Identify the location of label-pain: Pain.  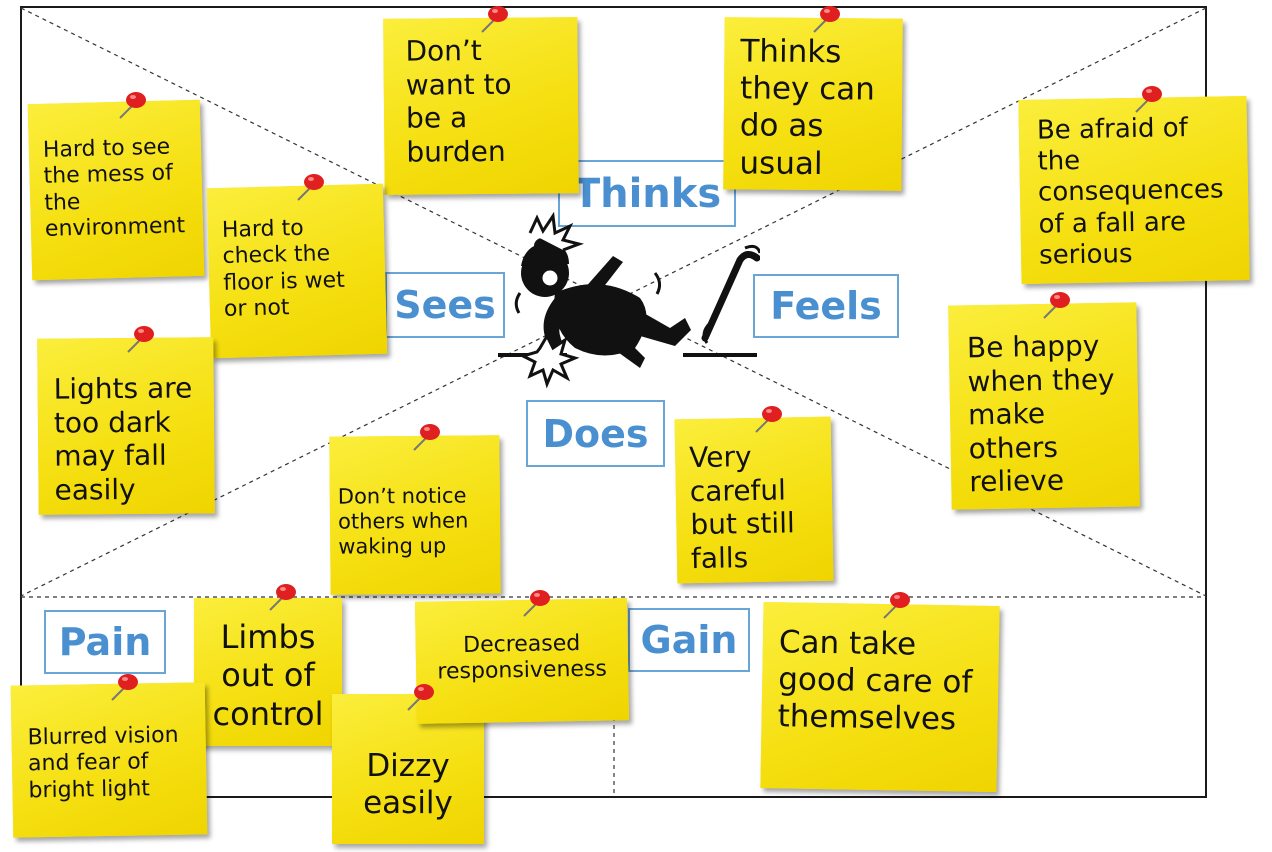
(105, 642).